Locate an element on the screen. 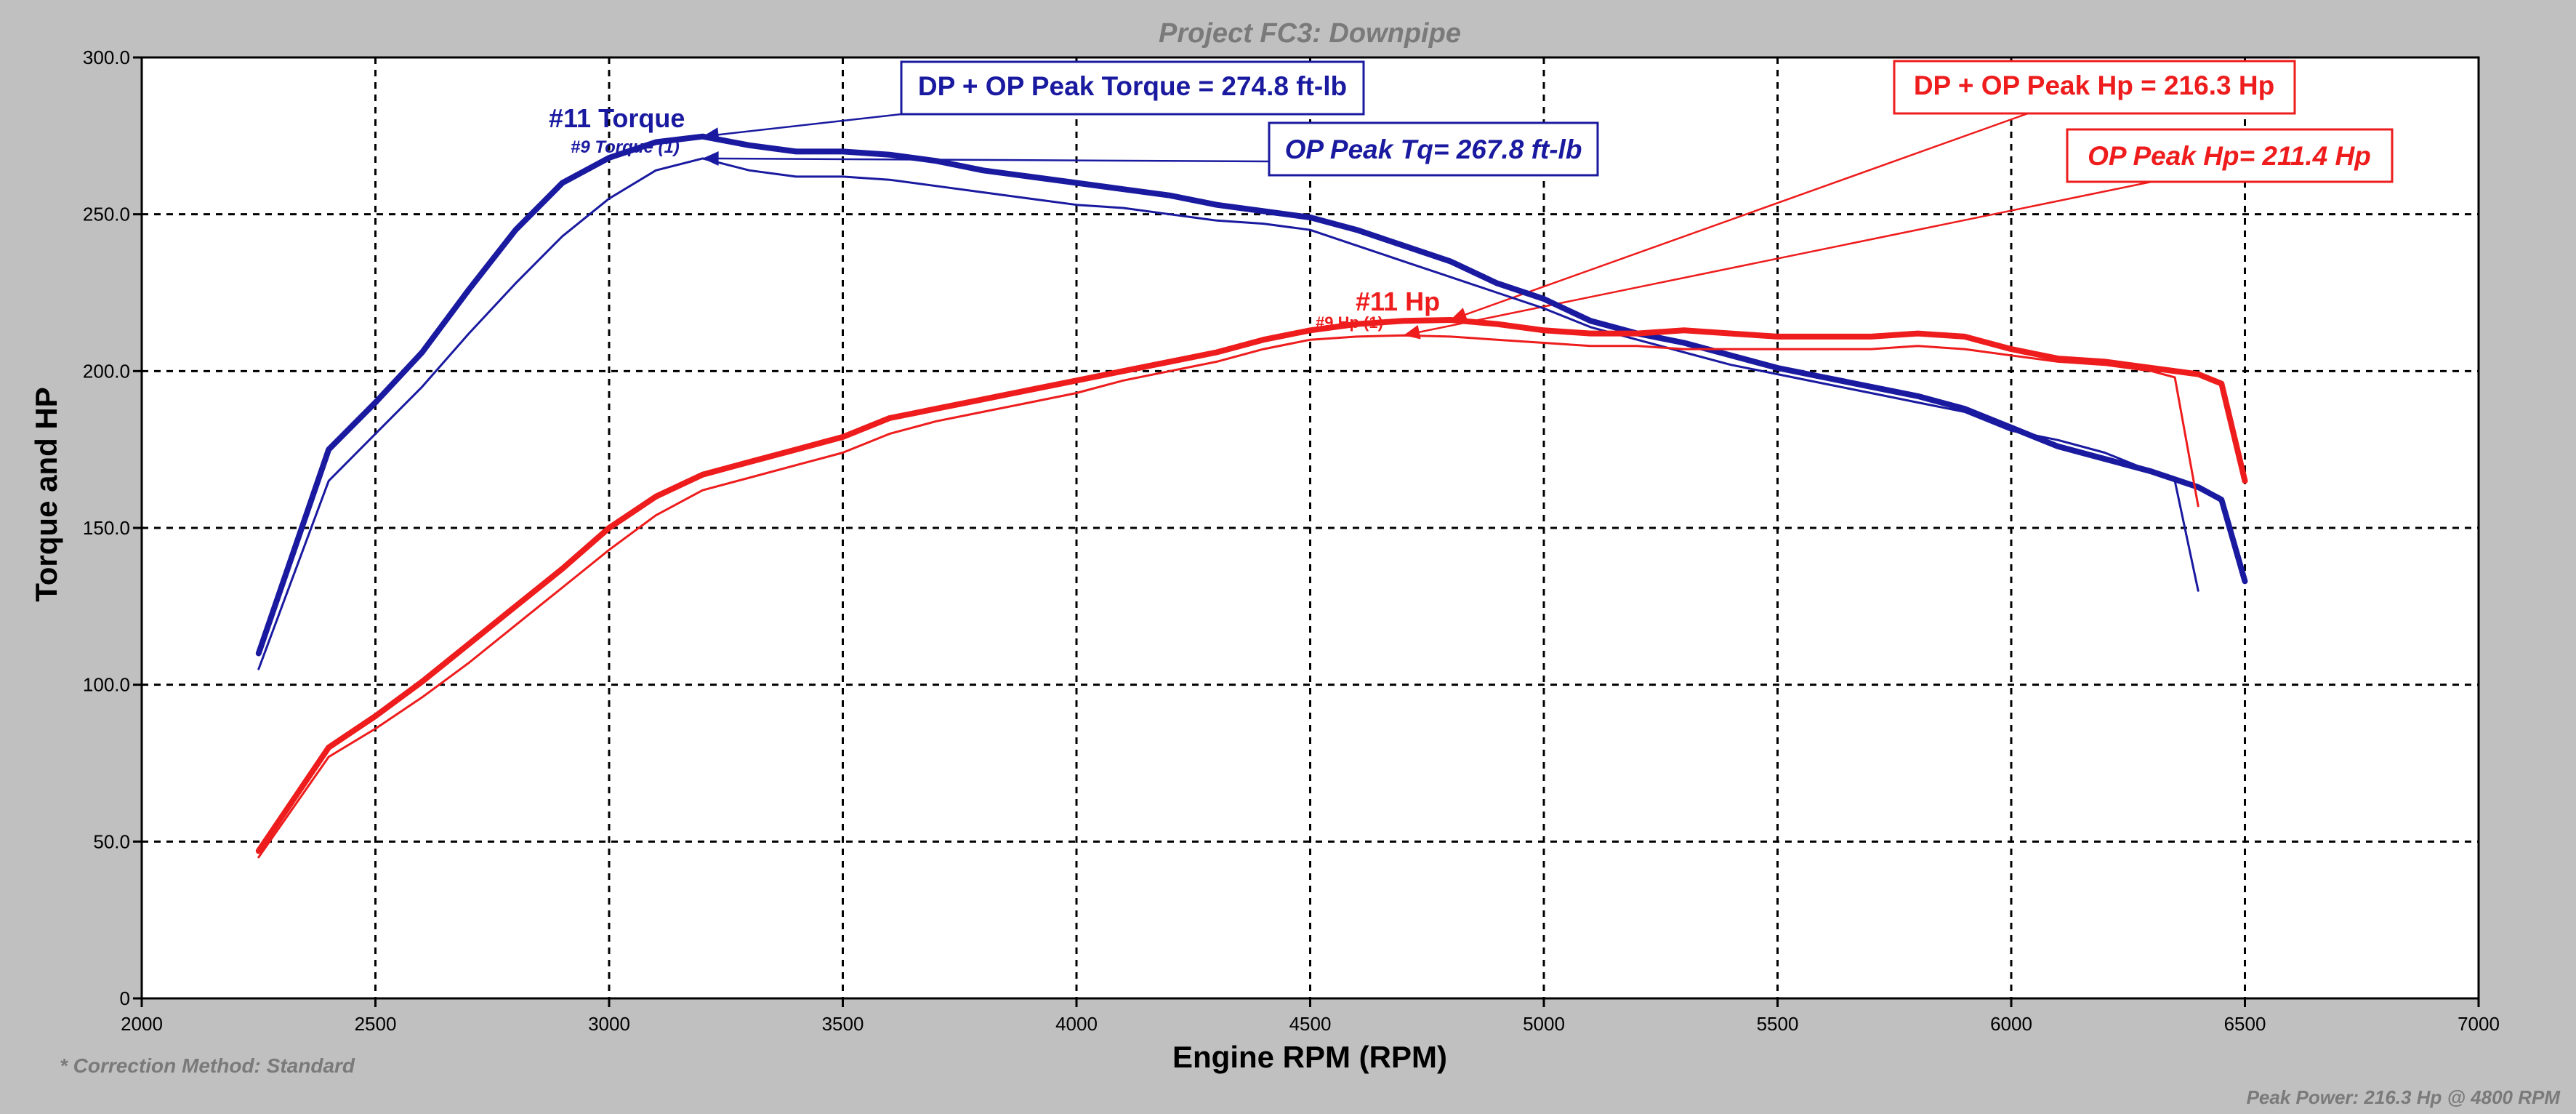 This screenshot has height=1114, width=2576. x-tick-label-3500: 3500 is located at coordinates (843, 1024).